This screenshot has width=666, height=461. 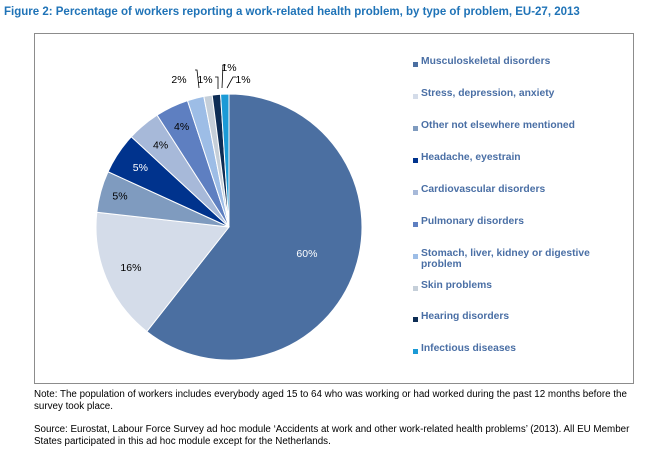 What do you see at coordinates (456, 285) in the screenshot?
I see `legend-label: Skin problems` at bounding box center [456, 285].